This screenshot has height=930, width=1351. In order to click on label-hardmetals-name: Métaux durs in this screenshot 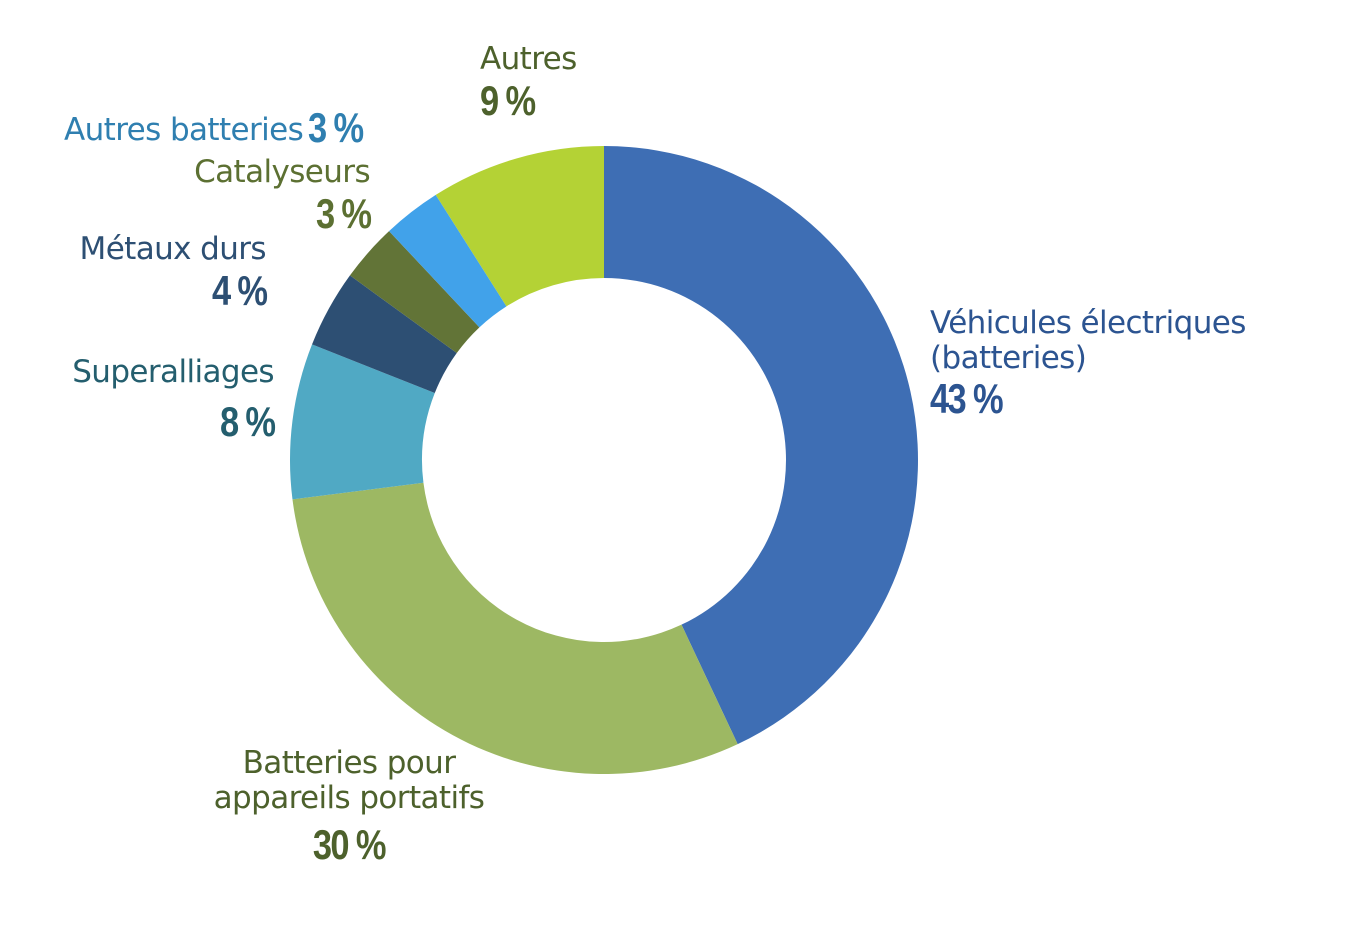, I will do `click(173, 249)`.